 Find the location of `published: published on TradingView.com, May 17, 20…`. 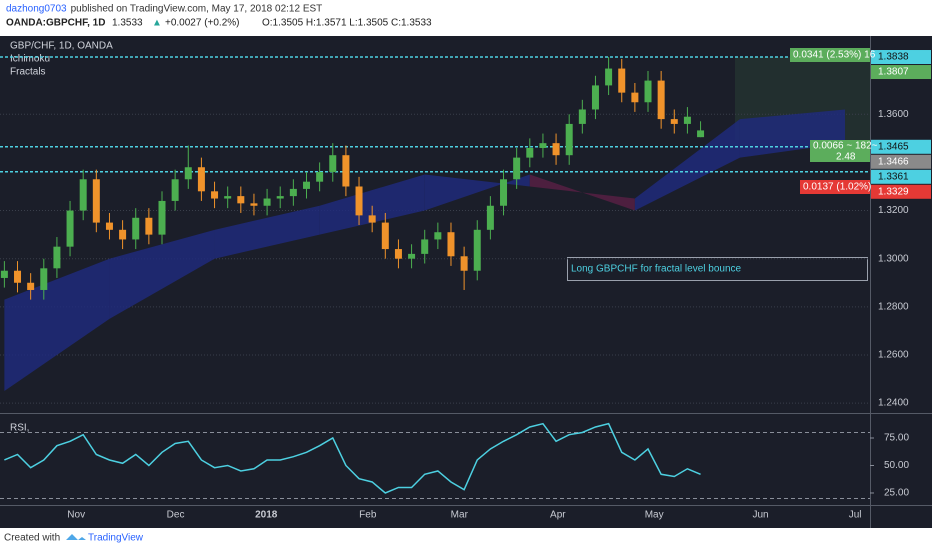

published: published on TradingView.com, May 17, 20… is located at coordinates (197, 9).